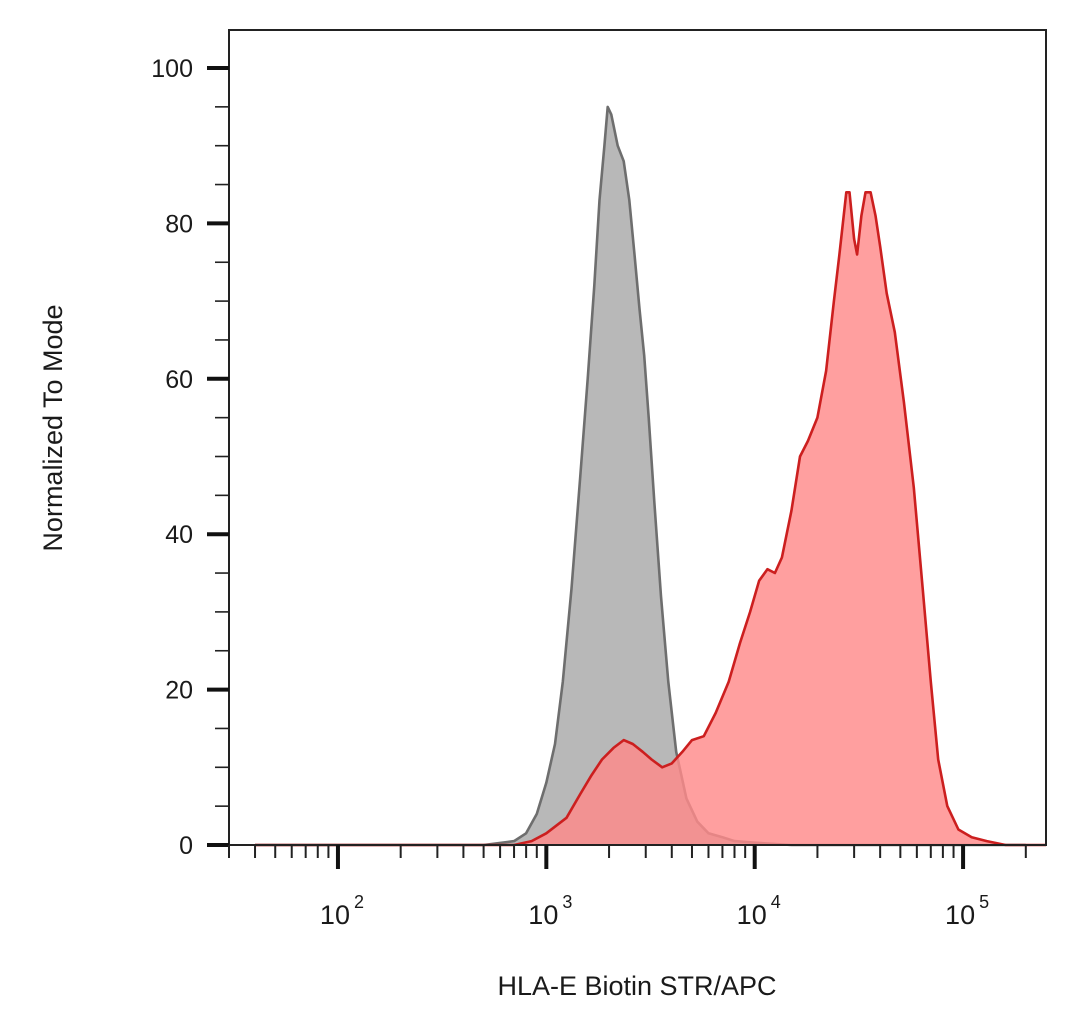  Describe the element at coordinates (550, 911) in the screenshot. I see `x-tick-label: 10 3` at that location.